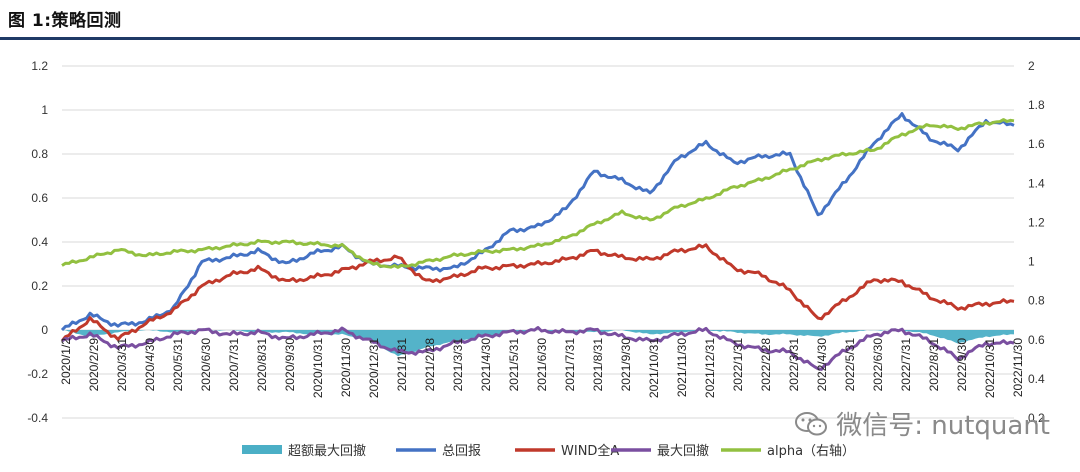  I want to click on x-tick-label: 2022/6/30, so click(878, 365).